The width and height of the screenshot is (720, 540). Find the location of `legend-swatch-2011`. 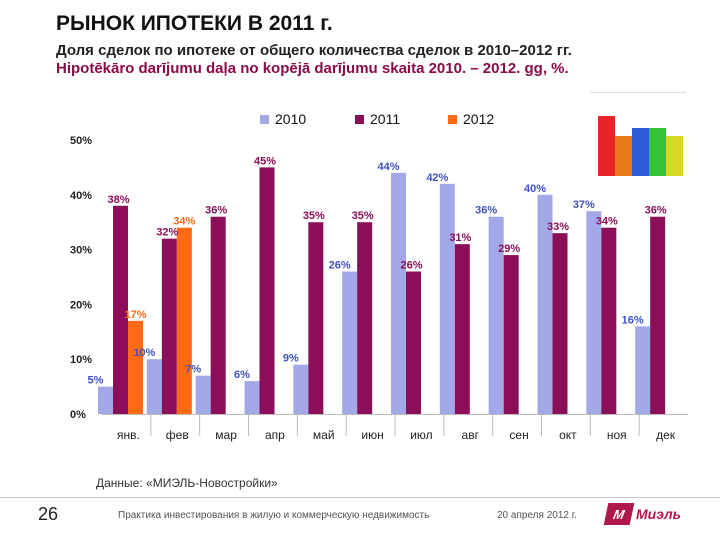

legend-swatch-2011 is located at coordinates (359, 119).